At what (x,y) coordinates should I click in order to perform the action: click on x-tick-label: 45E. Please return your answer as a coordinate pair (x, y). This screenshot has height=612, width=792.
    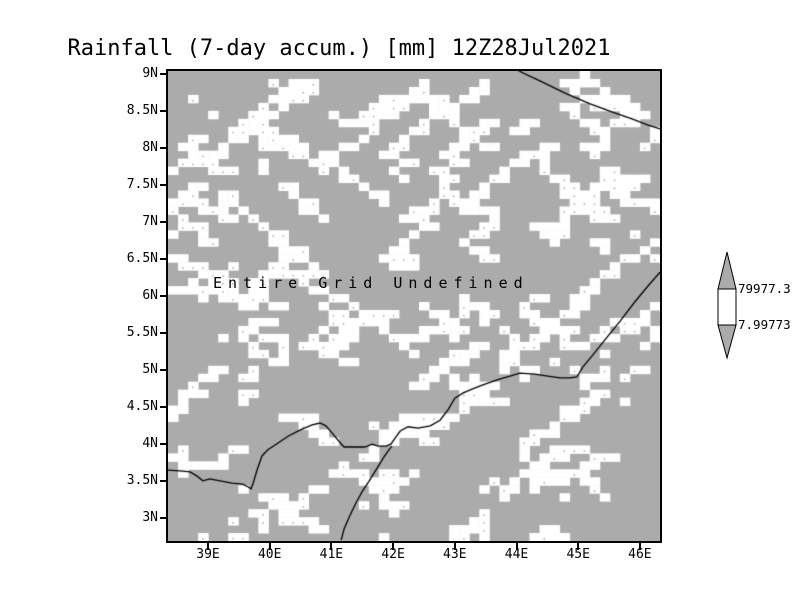
    Looking at the image, I should click on (578, 554).